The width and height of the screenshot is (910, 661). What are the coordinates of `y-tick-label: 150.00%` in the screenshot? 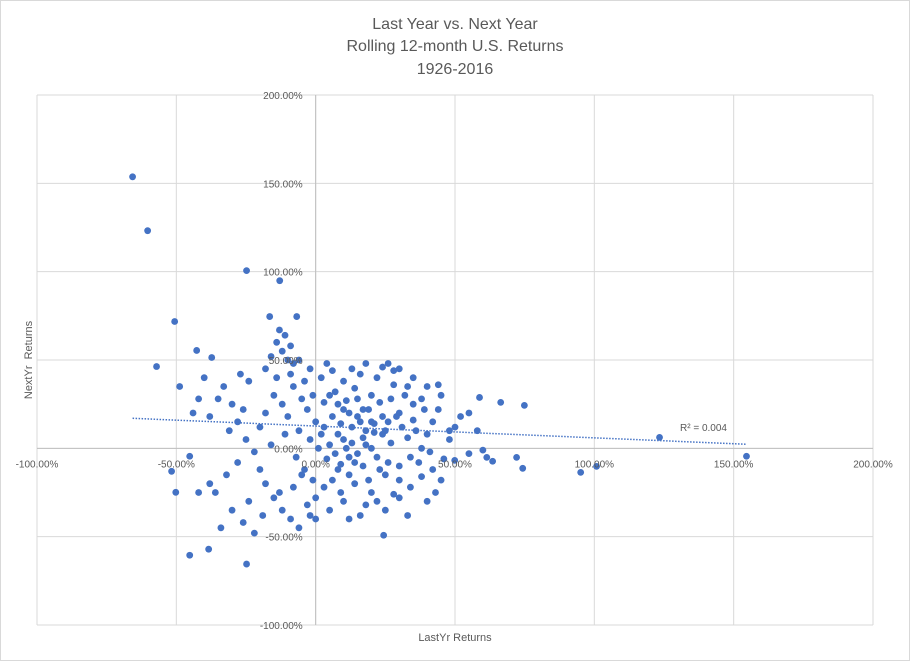 It's located at (283, 184).